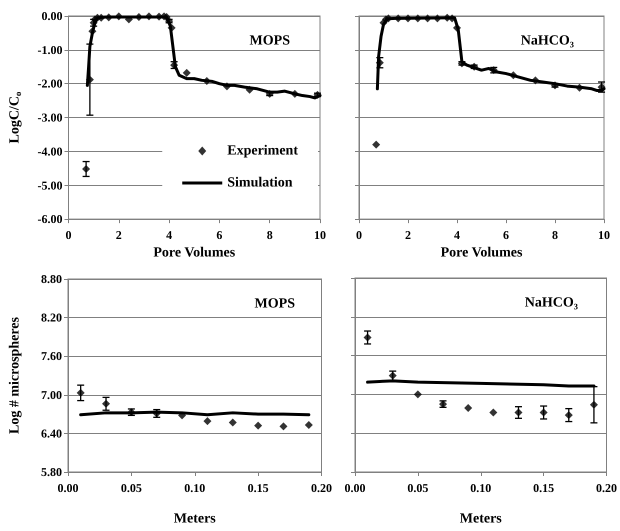  Describe the element at coordinates (15, 375) in the screenshot. I see `y-axis-title: Log # microspheres` at that location.